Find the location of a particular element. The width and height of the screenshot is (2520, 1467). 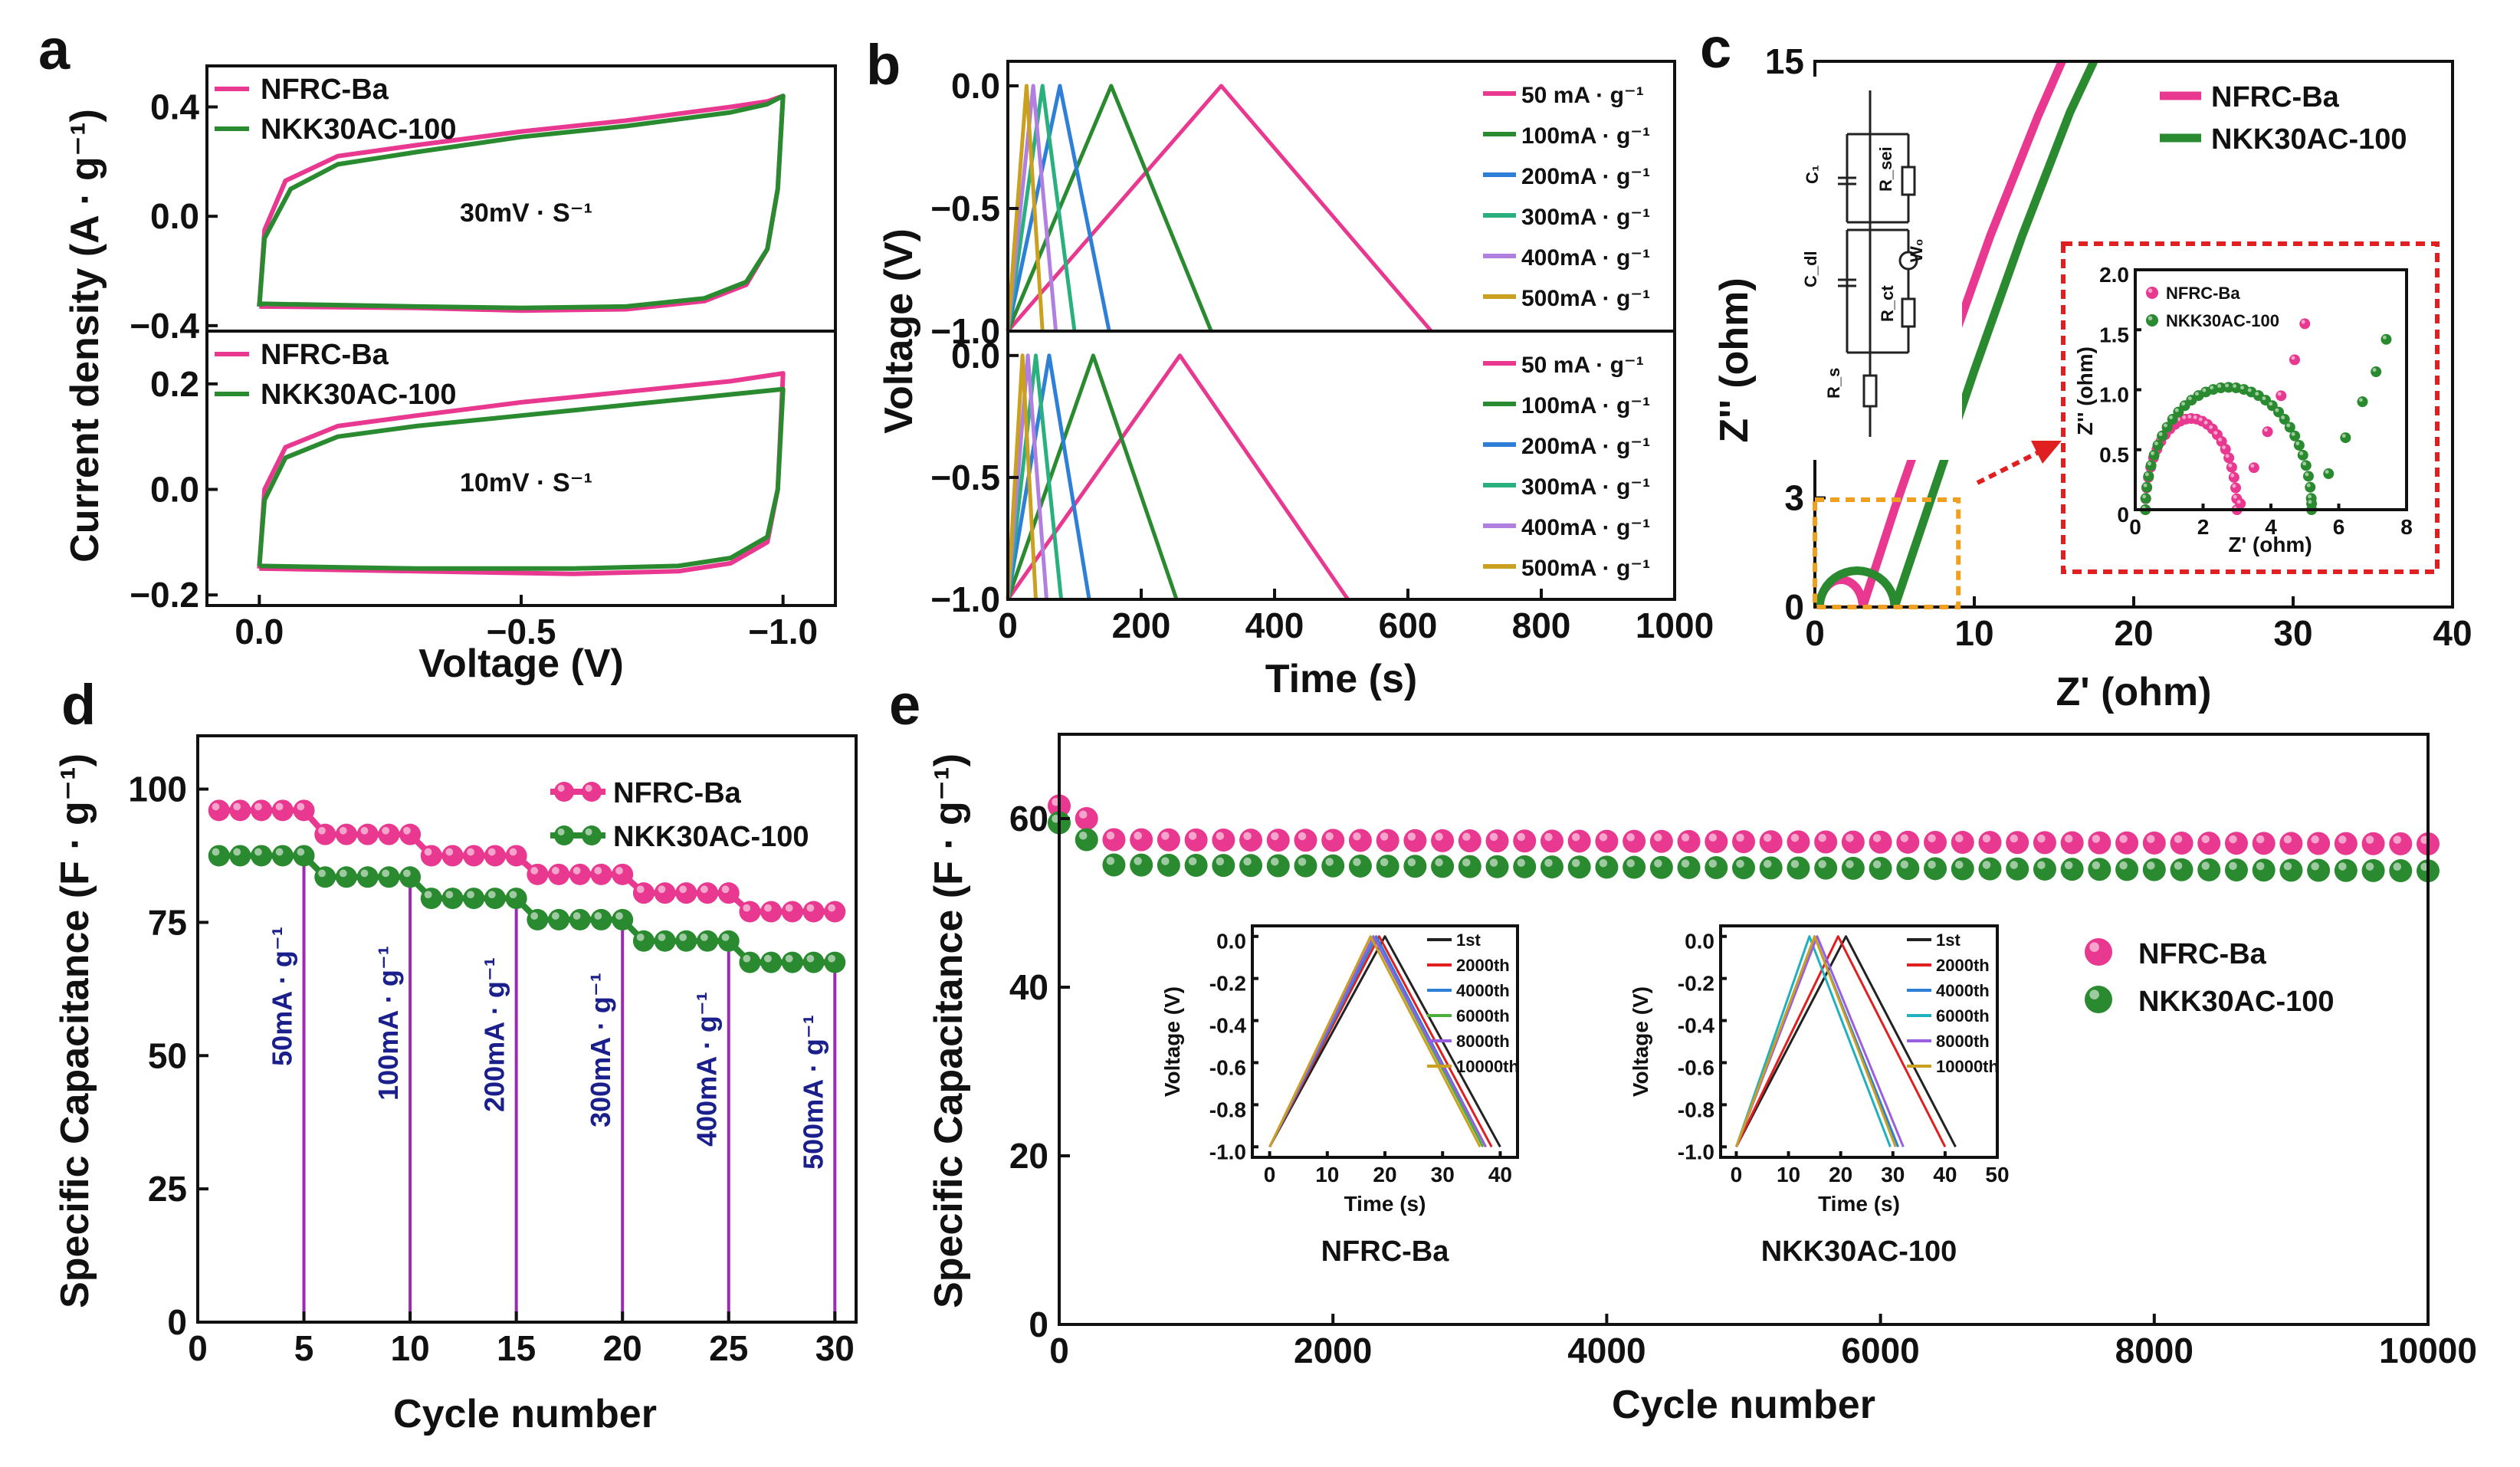

legend-marker-shine is located at coordinates (588, 788).